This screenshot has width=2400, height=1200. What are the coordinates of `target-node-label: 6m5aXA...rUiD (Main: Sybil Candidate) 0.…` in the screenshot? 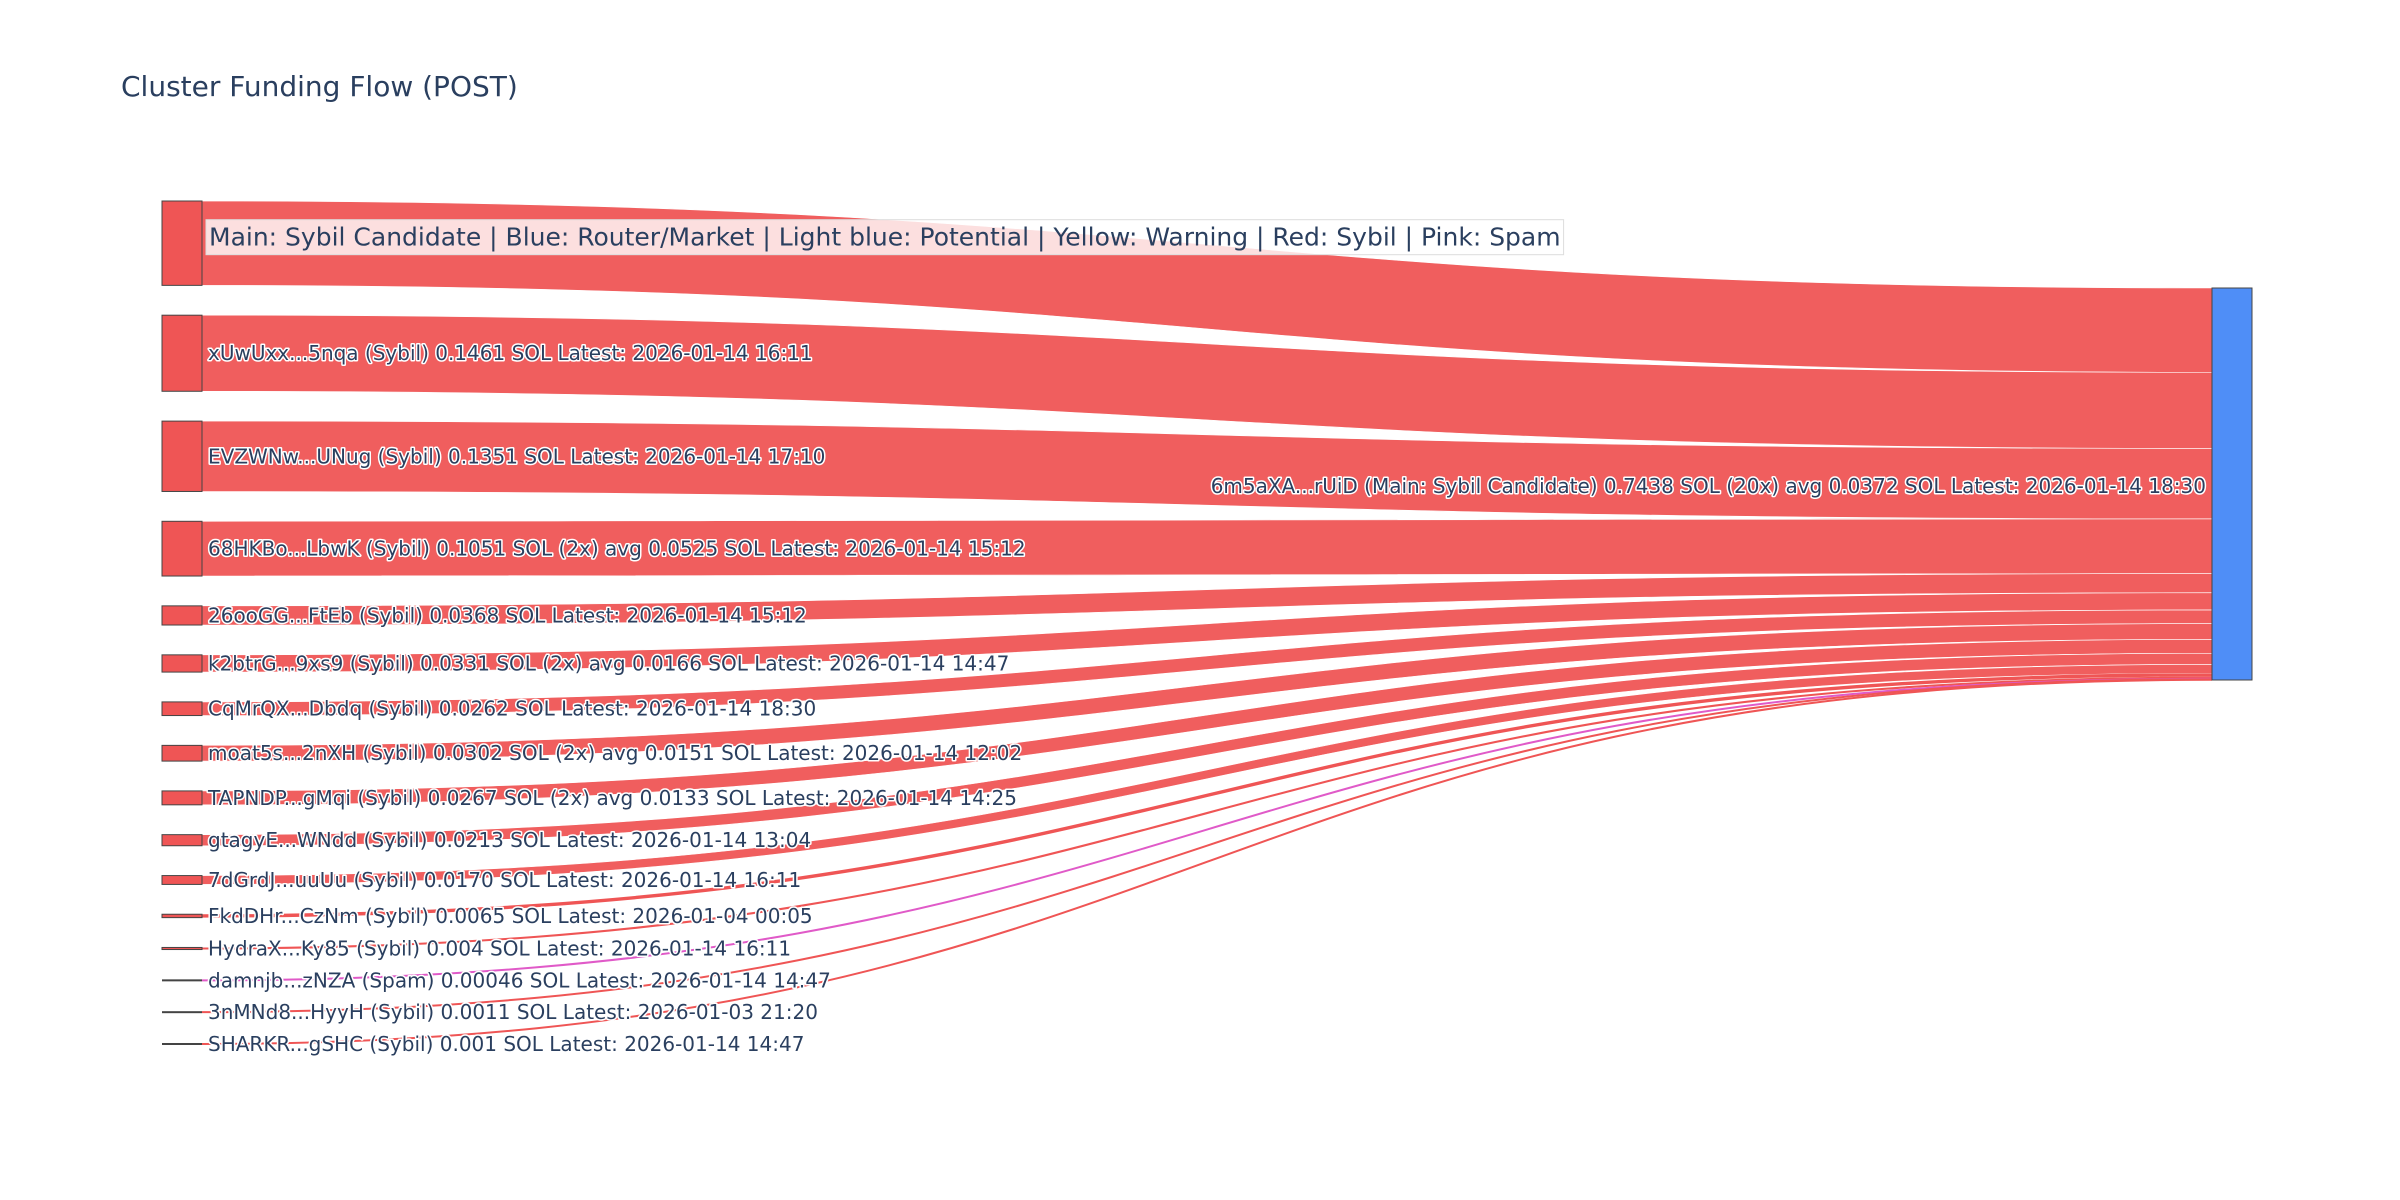 It's located at (1708, 486).